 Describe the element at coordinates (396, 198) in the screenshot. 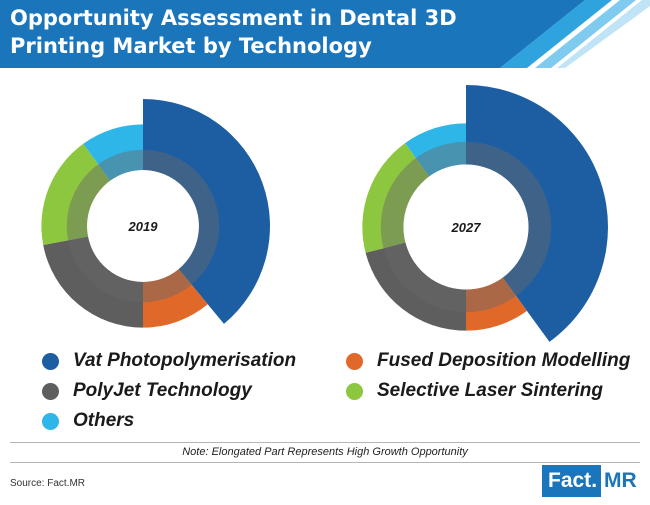

I see `slice-2027-selective-laser-sintering` at that location.